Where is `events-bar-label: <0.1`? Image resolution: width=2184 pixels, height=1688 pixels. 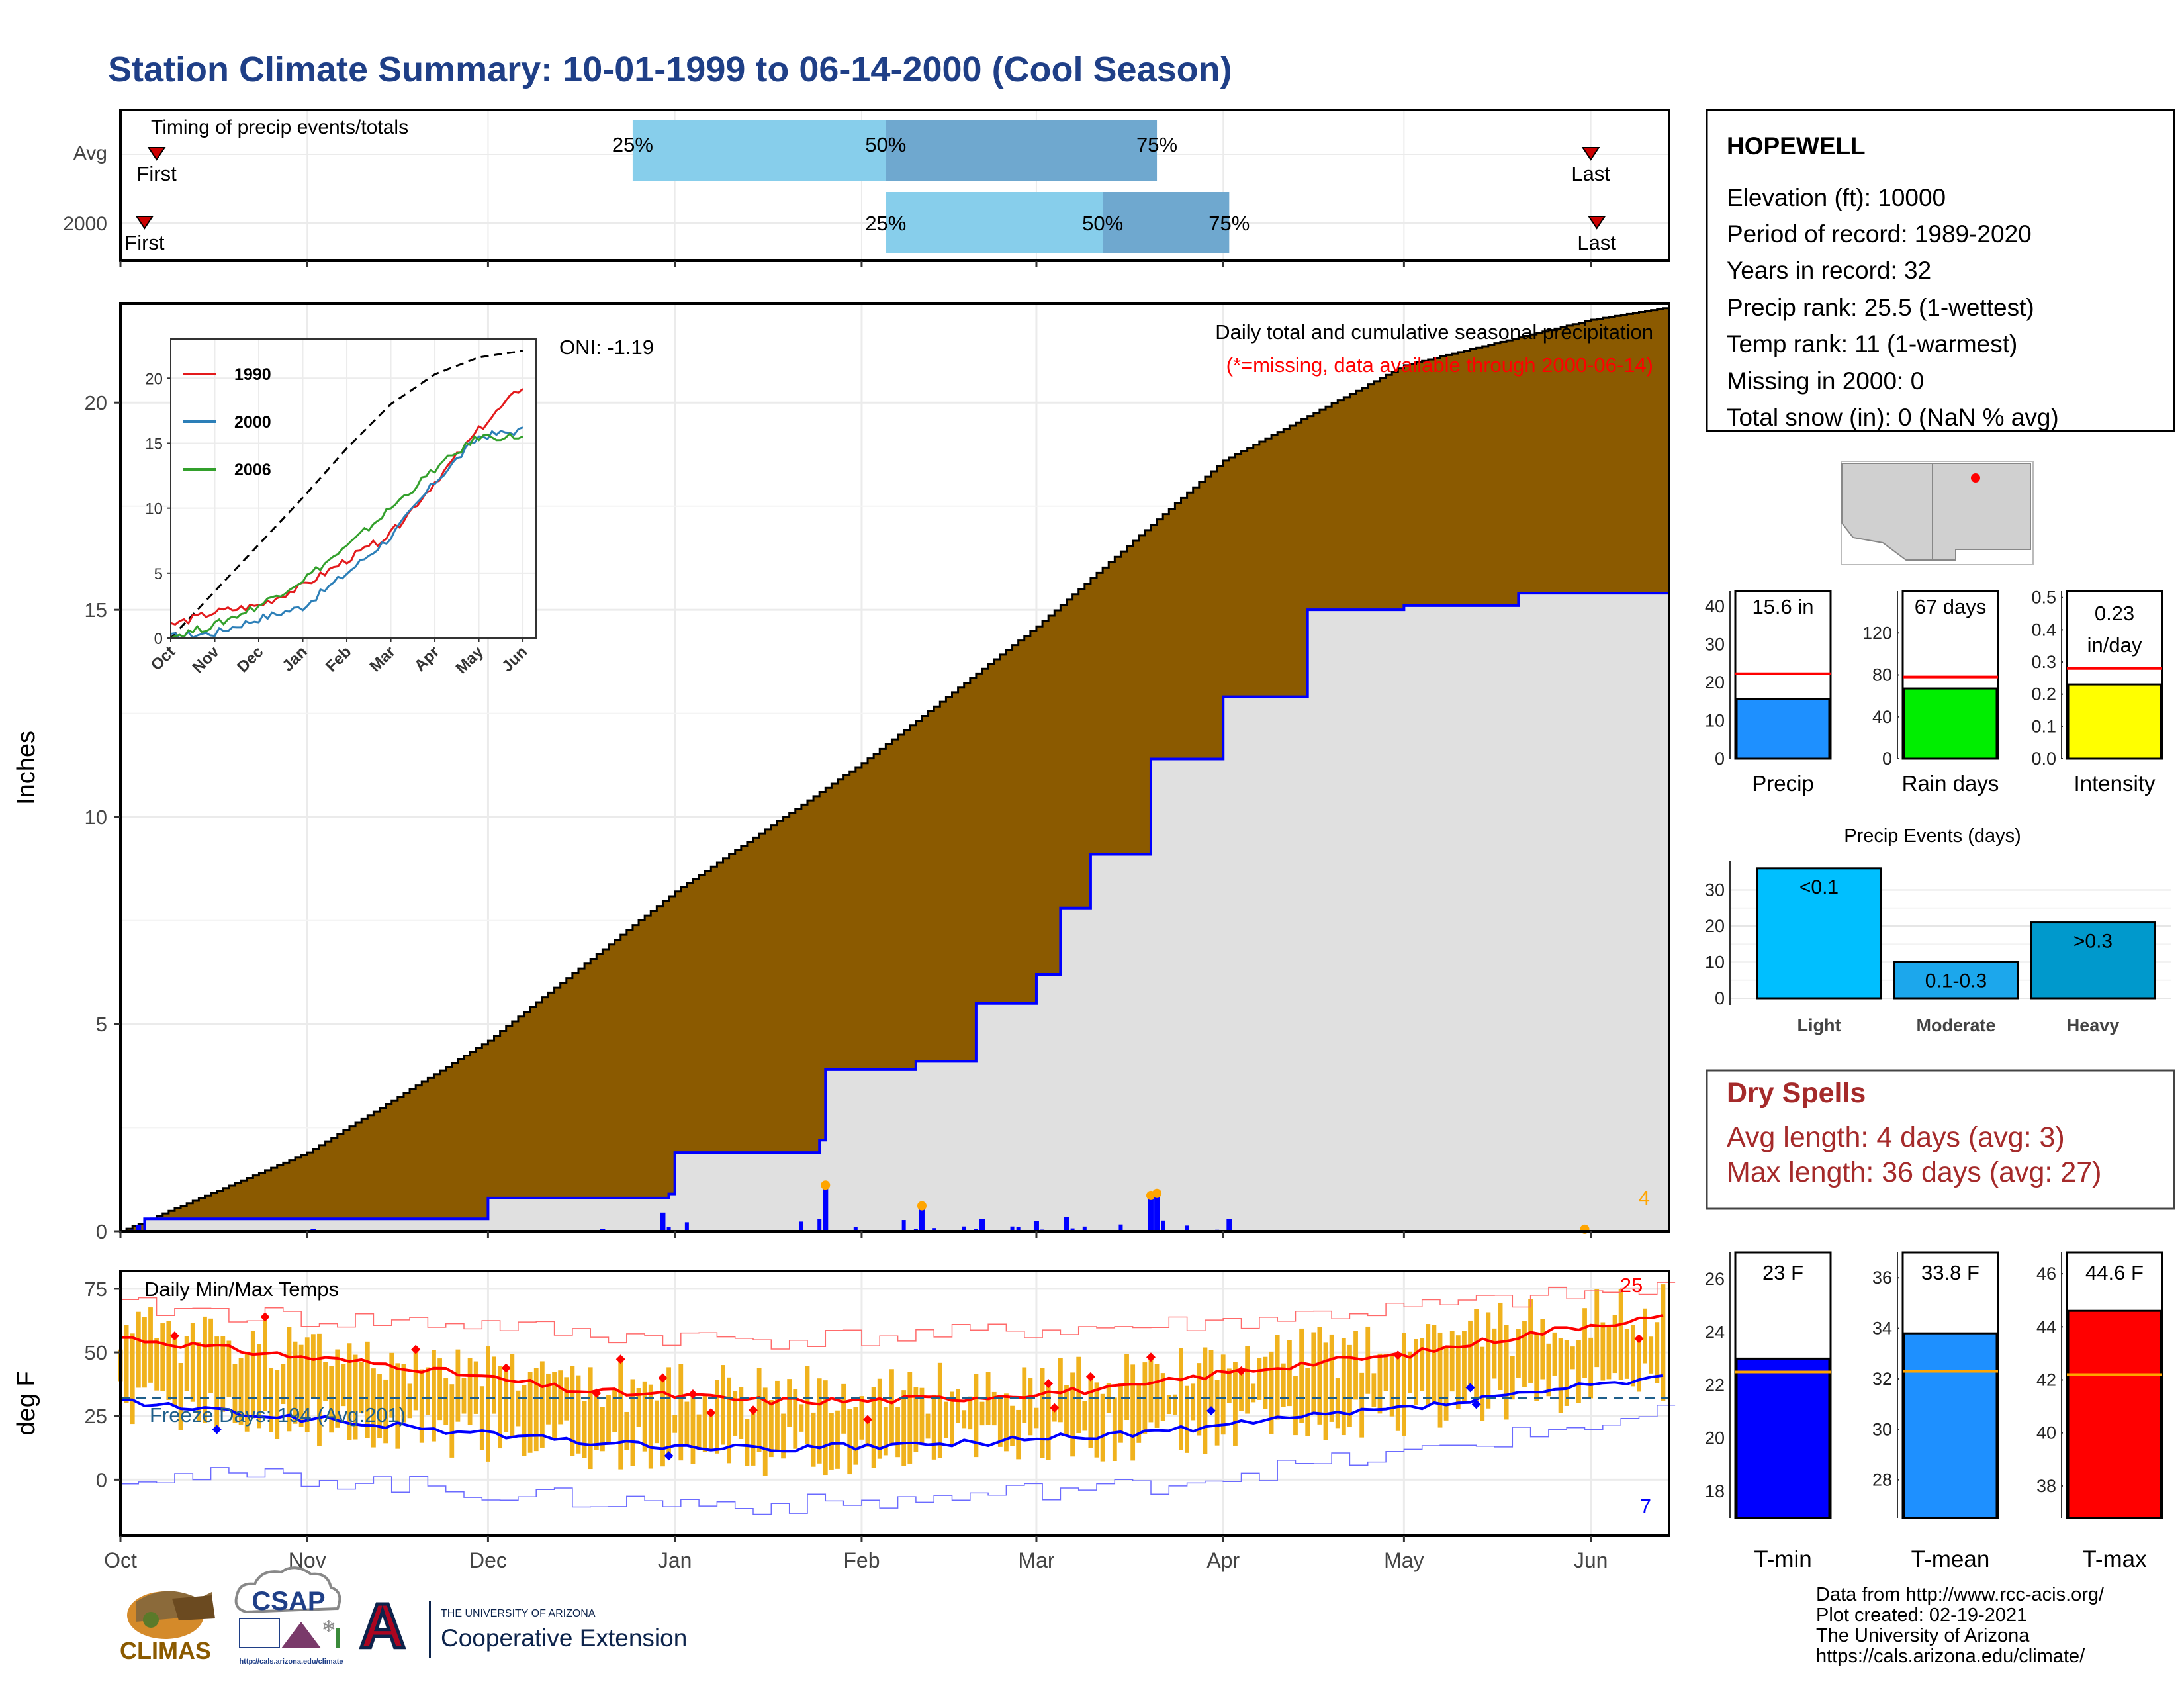
events-bar-label: <0.1 is located at coordinates (1819, 887).